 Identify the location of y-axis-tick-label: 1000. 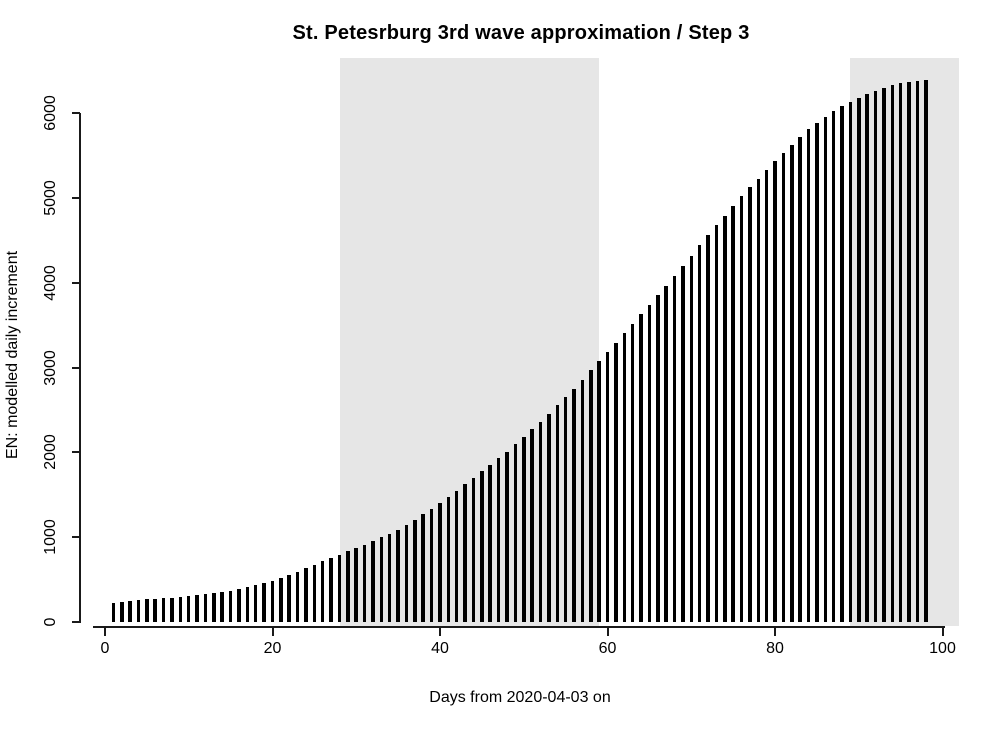
(50, 537).